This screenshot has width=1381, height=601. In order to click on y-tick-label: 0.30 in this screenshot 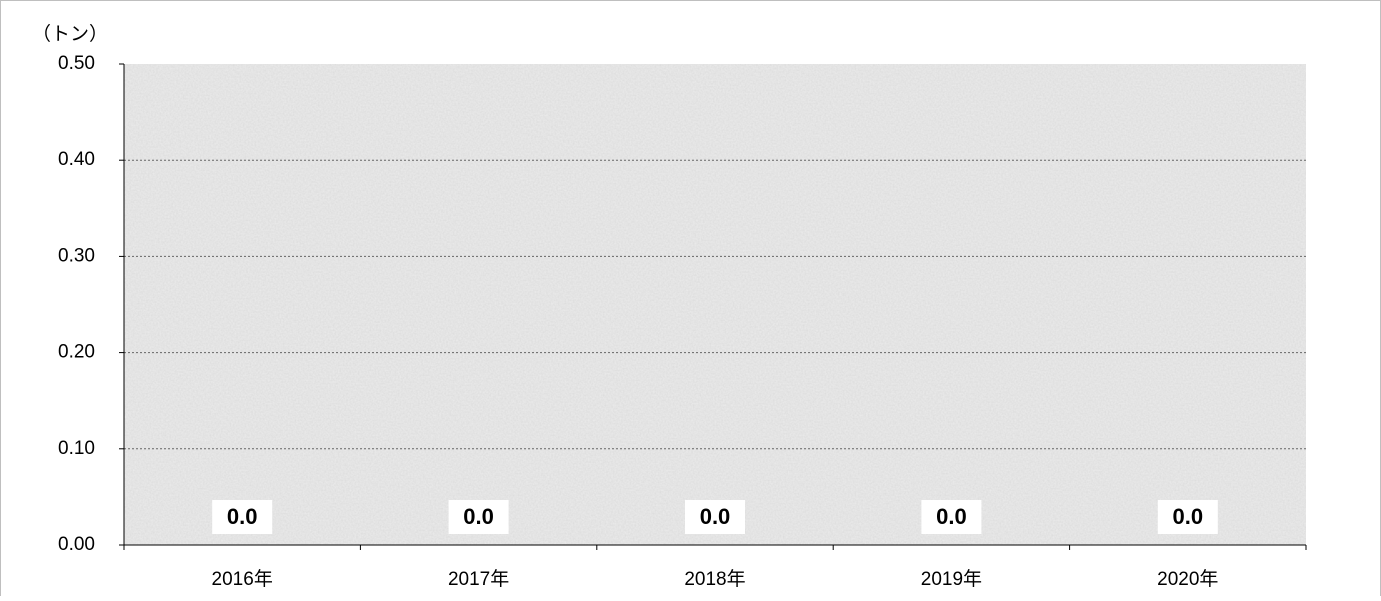, I will do `click(76, 255)`.